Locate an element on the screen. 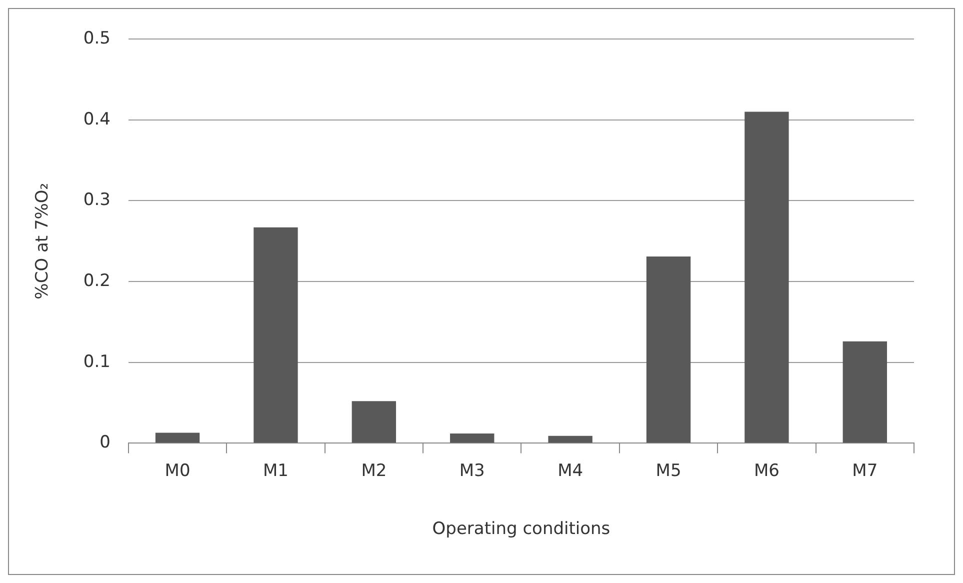 Image resolution: width=963 pixels, height=583 pixels. y-tick-label: 0 is located at coordinates (105, 442).